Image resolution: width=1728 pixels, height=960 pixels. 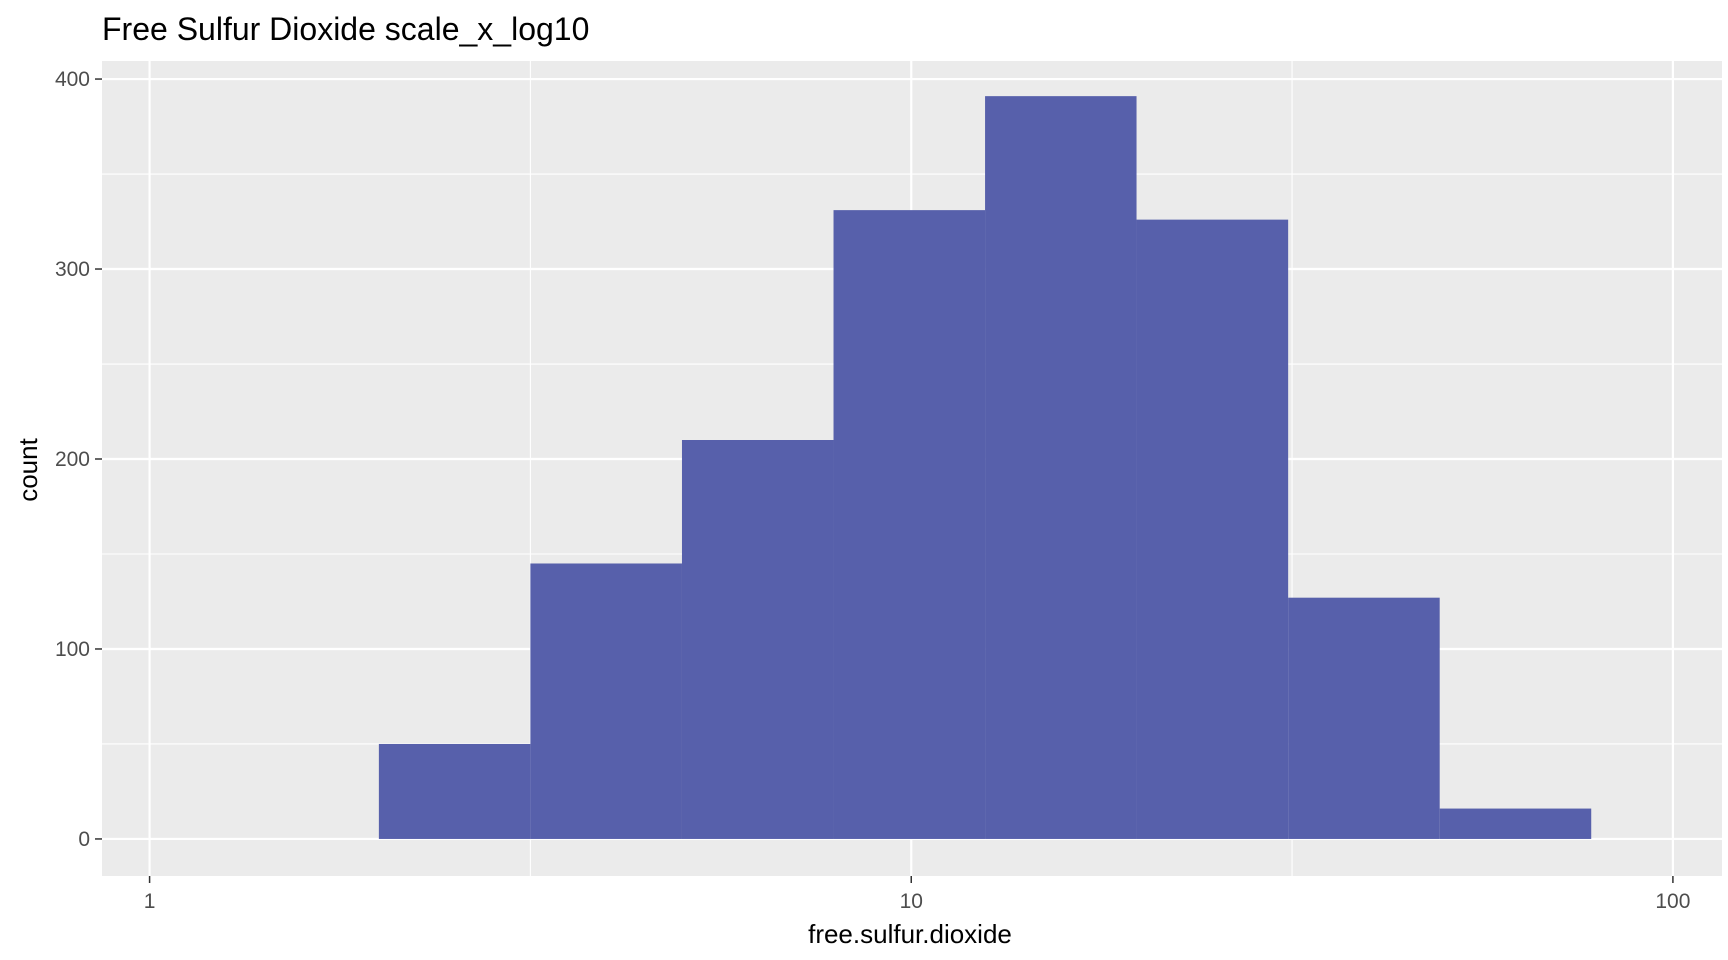 I want to click on y-tick-label: 100, so click(x=72, y=649).